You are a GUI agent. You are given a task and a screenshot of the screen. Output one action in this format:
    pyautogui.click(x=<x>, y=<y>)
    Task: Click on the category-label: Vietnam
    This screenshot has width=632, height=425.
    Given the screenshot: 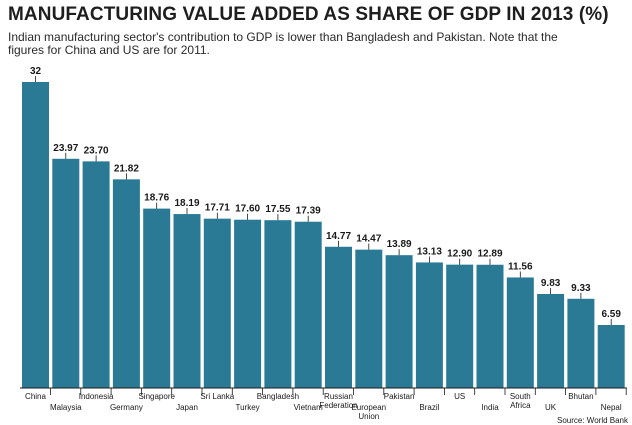 What is the action you would take?
    pyautogui.click(x=309, y=407)
    